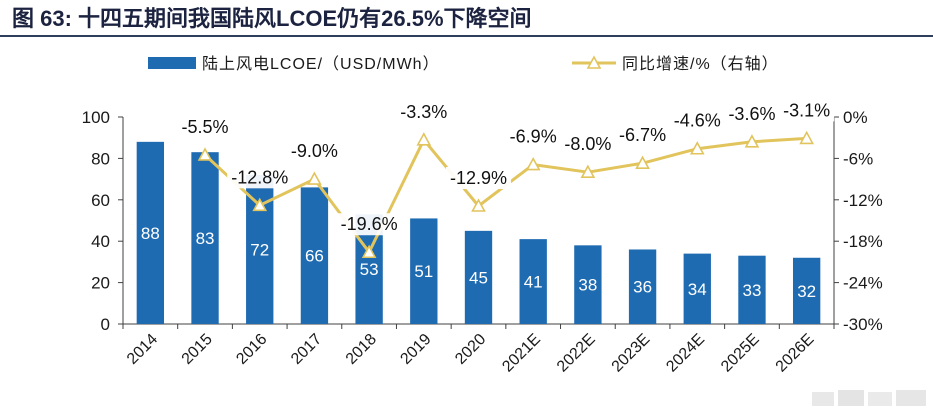 The image size is (933, 412). I want to click on y-left-tick-label: 20, so click(100, 283).